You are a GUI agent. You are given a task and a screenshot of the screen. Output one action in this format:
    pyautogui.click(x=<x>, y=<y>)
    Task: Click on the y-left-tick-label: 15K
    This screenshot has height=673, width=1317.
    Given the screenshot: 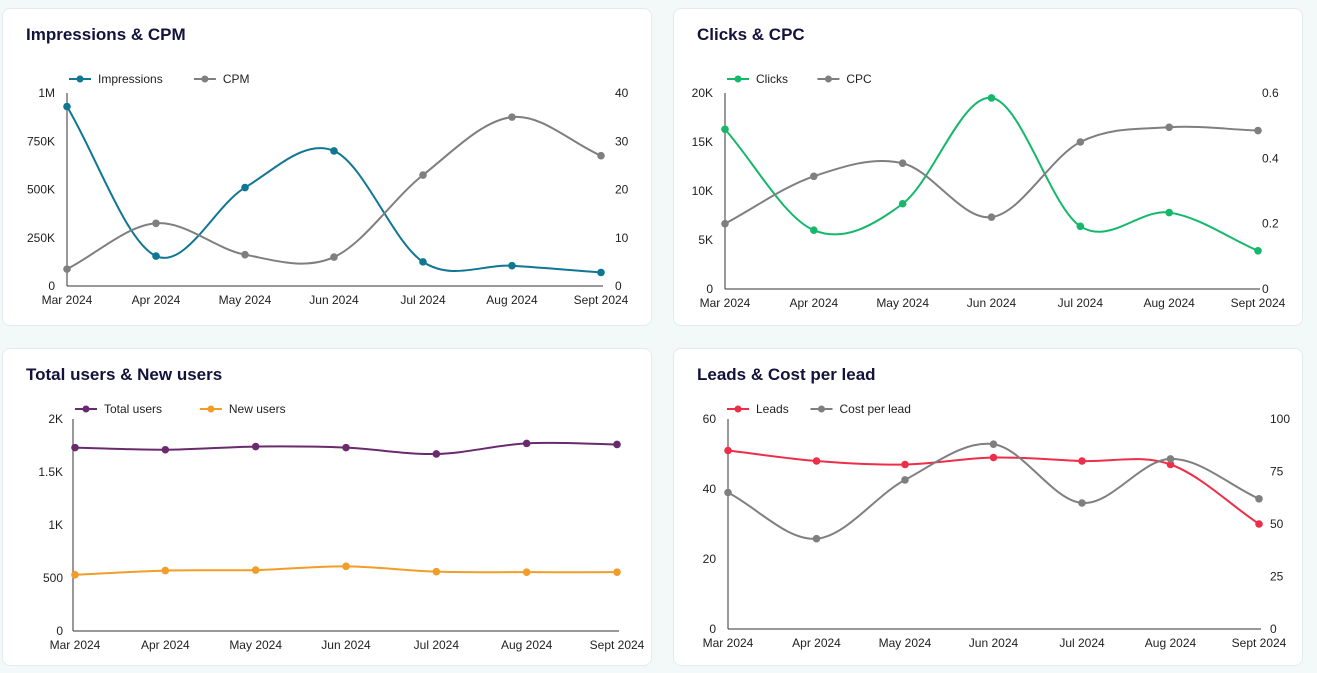 What is the action you would take?
    pyautogui.click(x=702, y=142)
    